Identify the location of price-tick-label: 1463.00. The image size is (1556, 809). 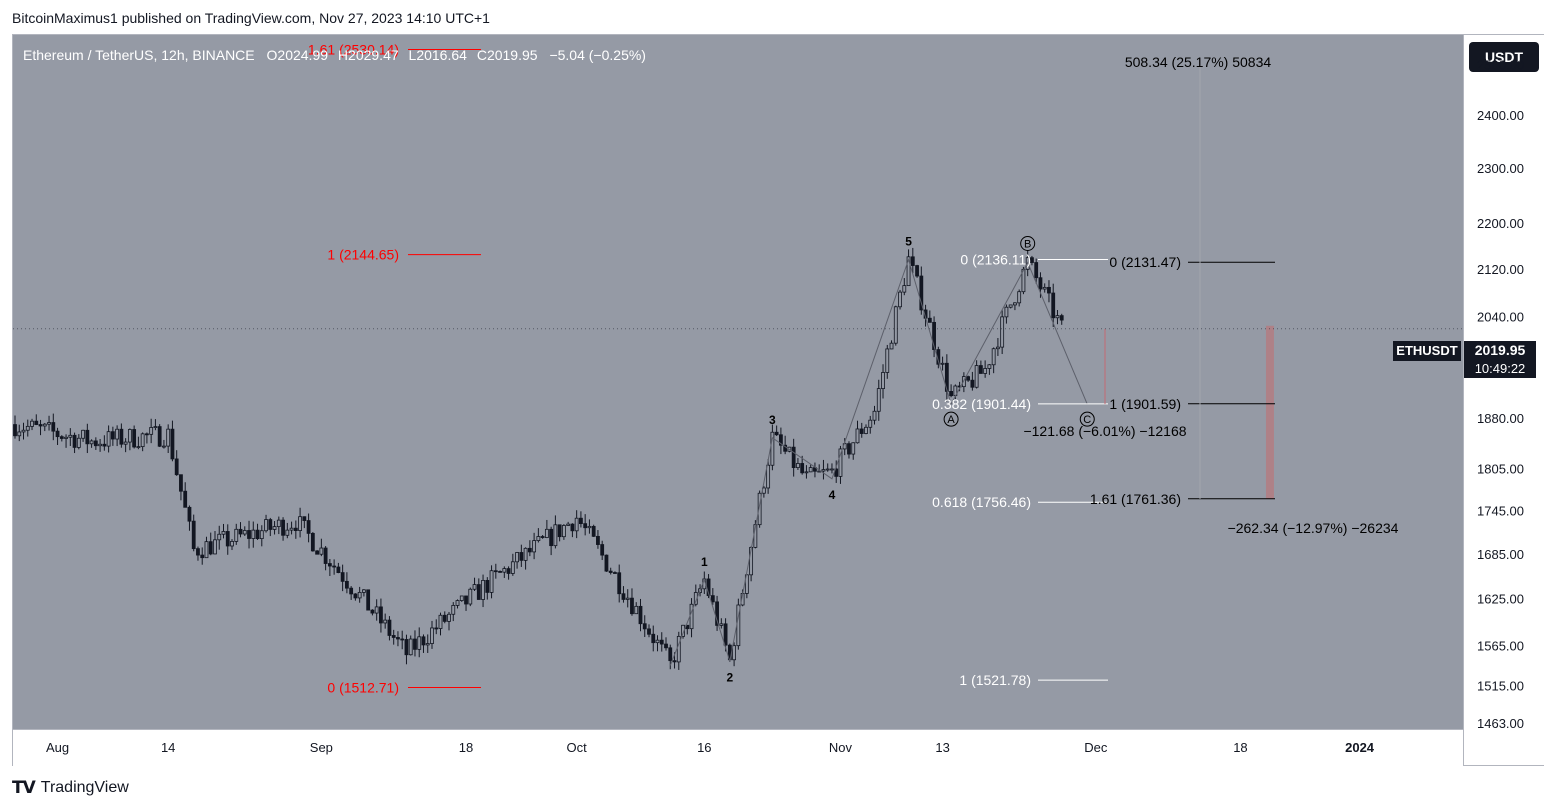
(1500, 723).